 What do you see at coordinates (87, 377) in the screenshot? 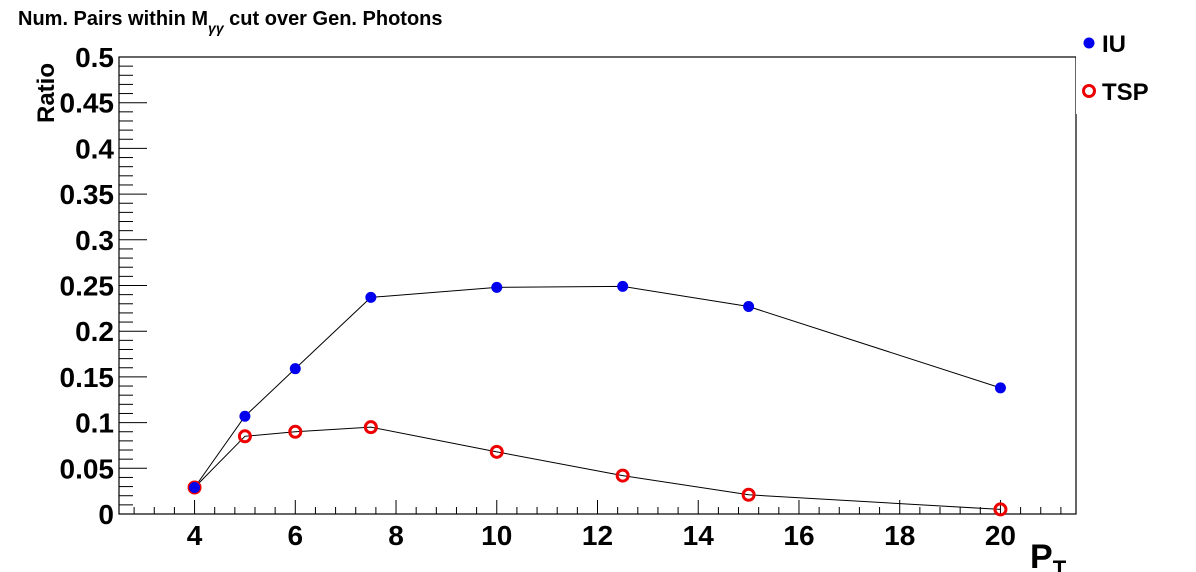
I see `y-tick-label: 0.15` at bounding box center [87, 377].